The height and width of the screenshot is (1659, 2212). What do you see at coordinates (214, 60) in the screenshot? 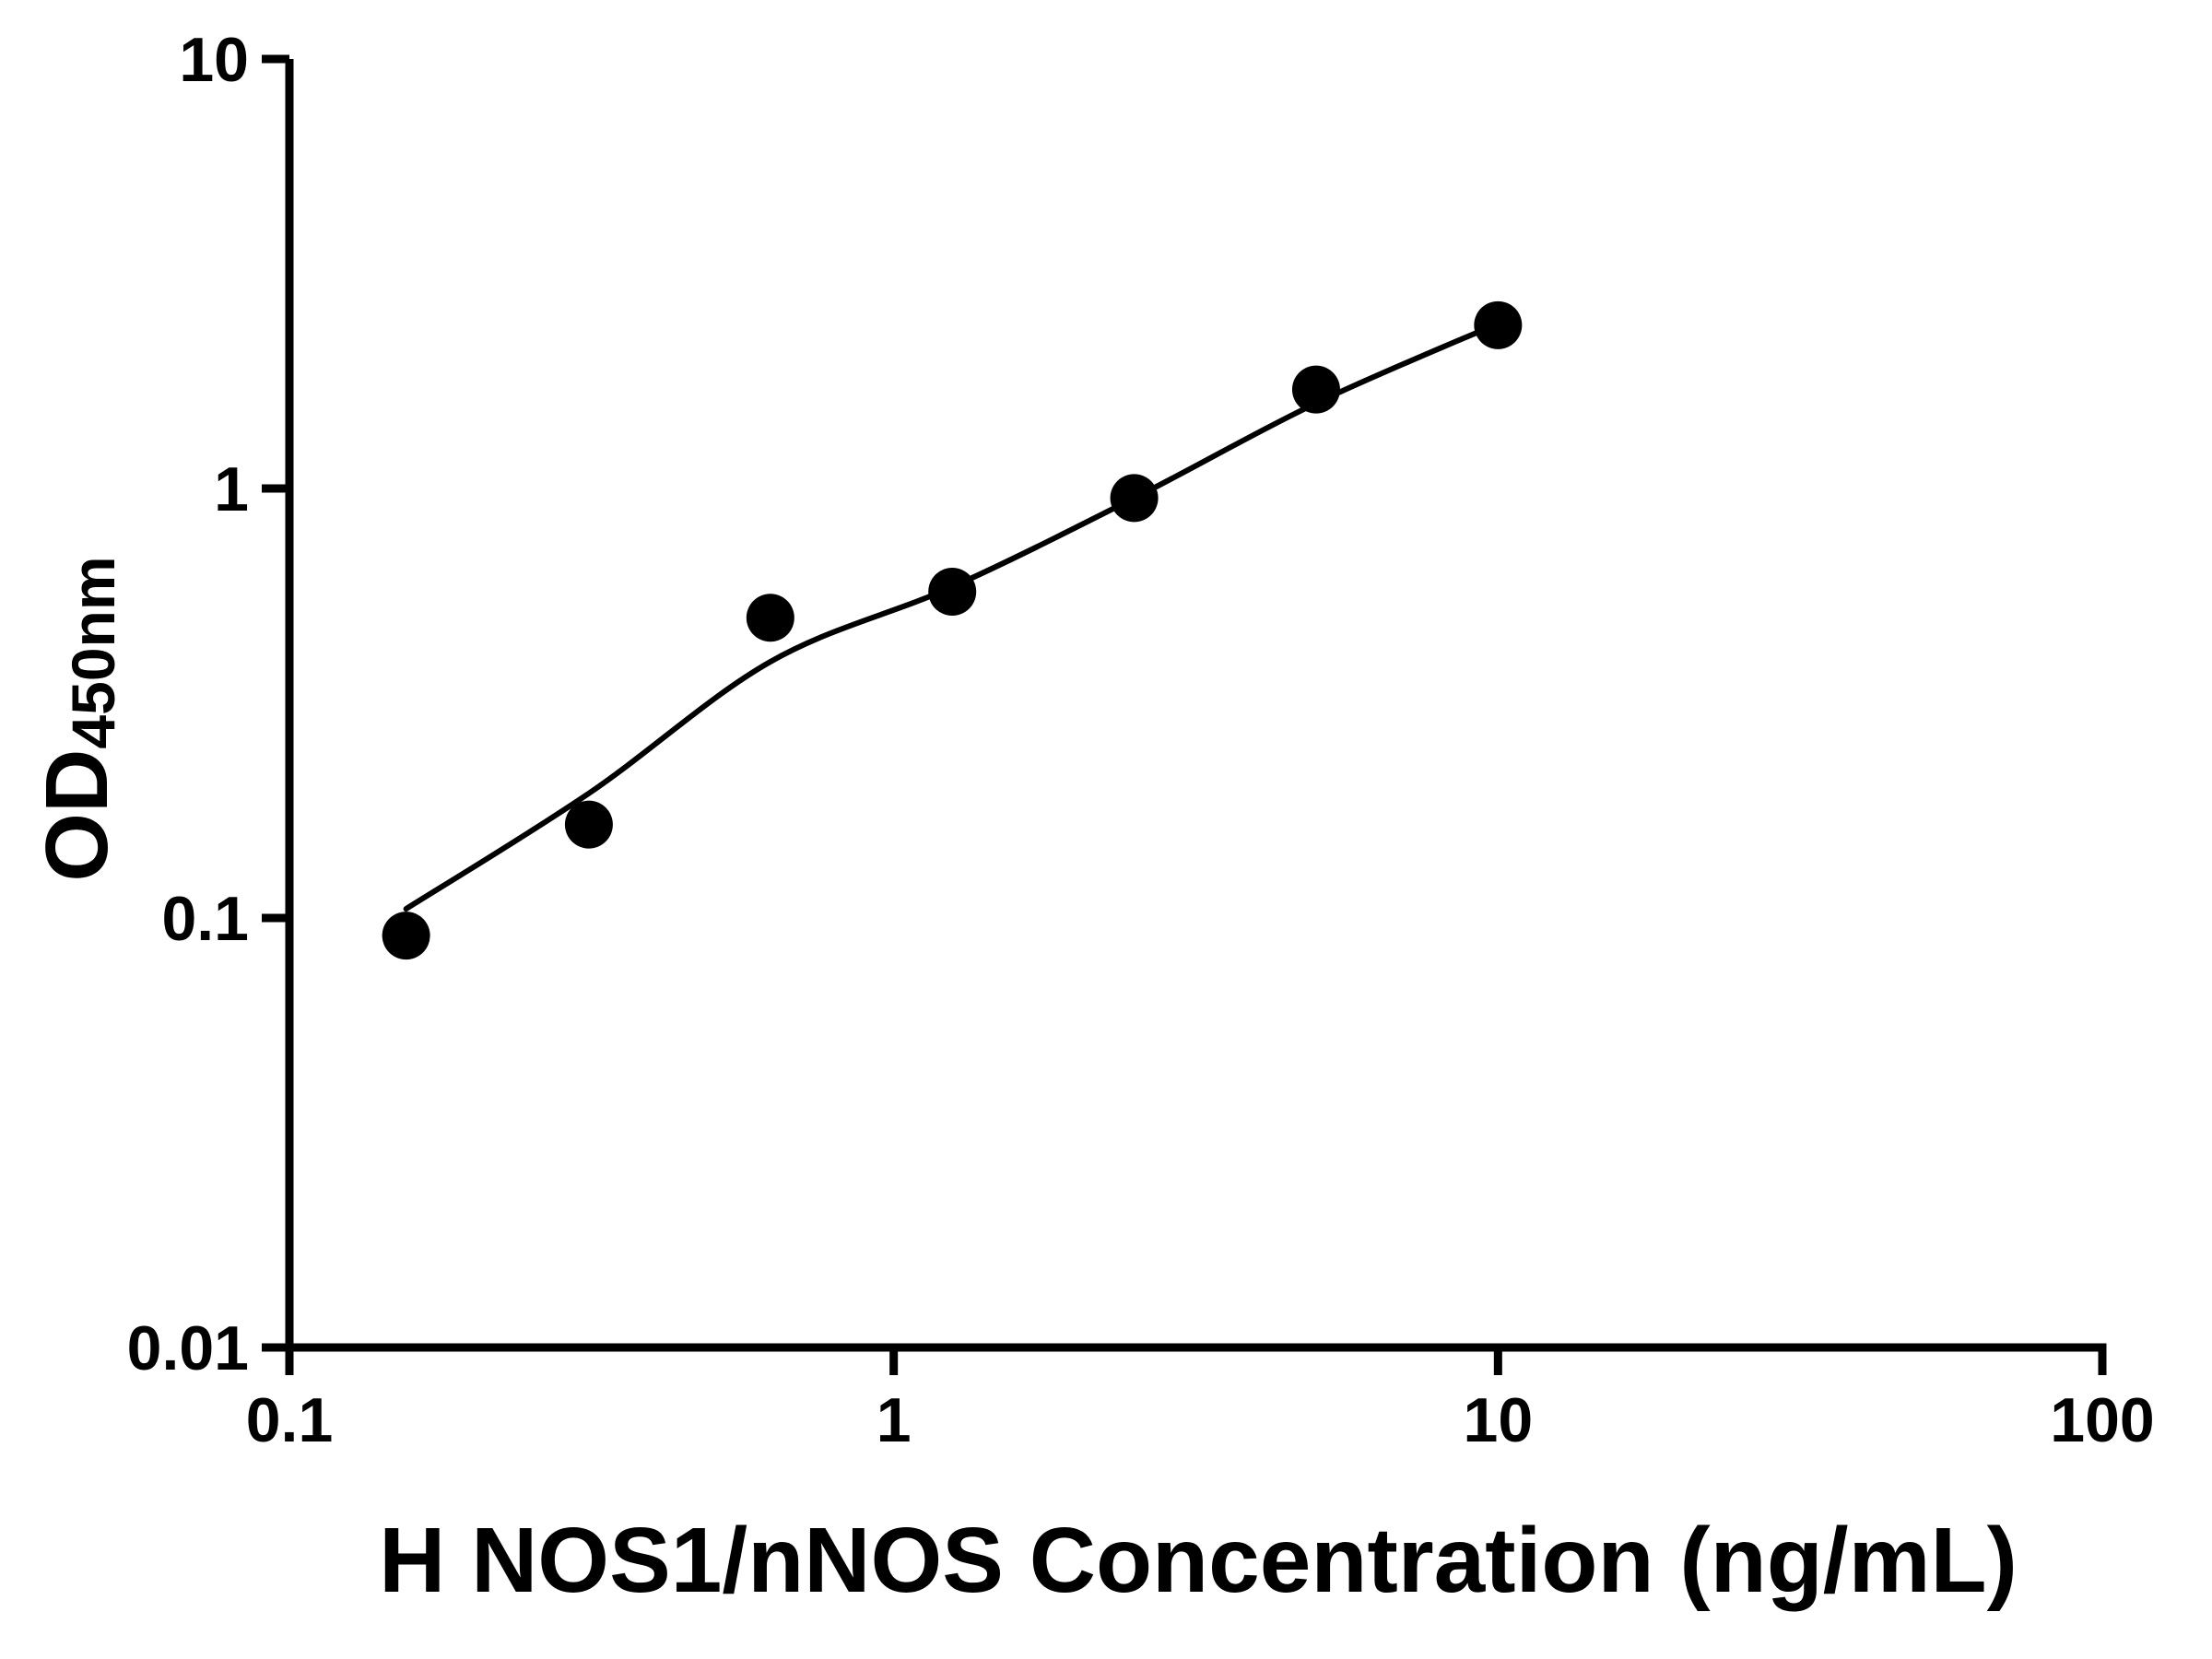
I see `y-tick-label: 10` at bounding box center [214, 60].